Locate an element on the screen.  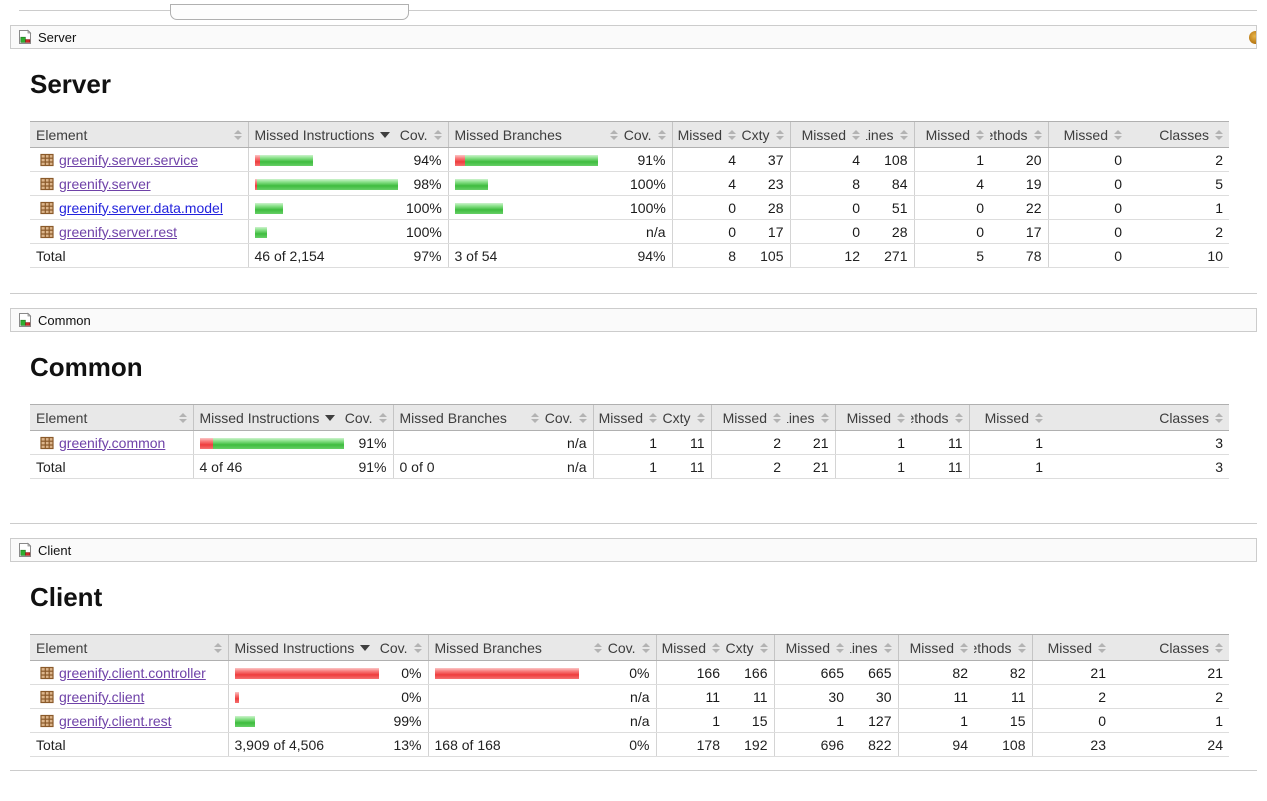
cell-instruction-coverage: 0% is located at coordinates (404, 672).